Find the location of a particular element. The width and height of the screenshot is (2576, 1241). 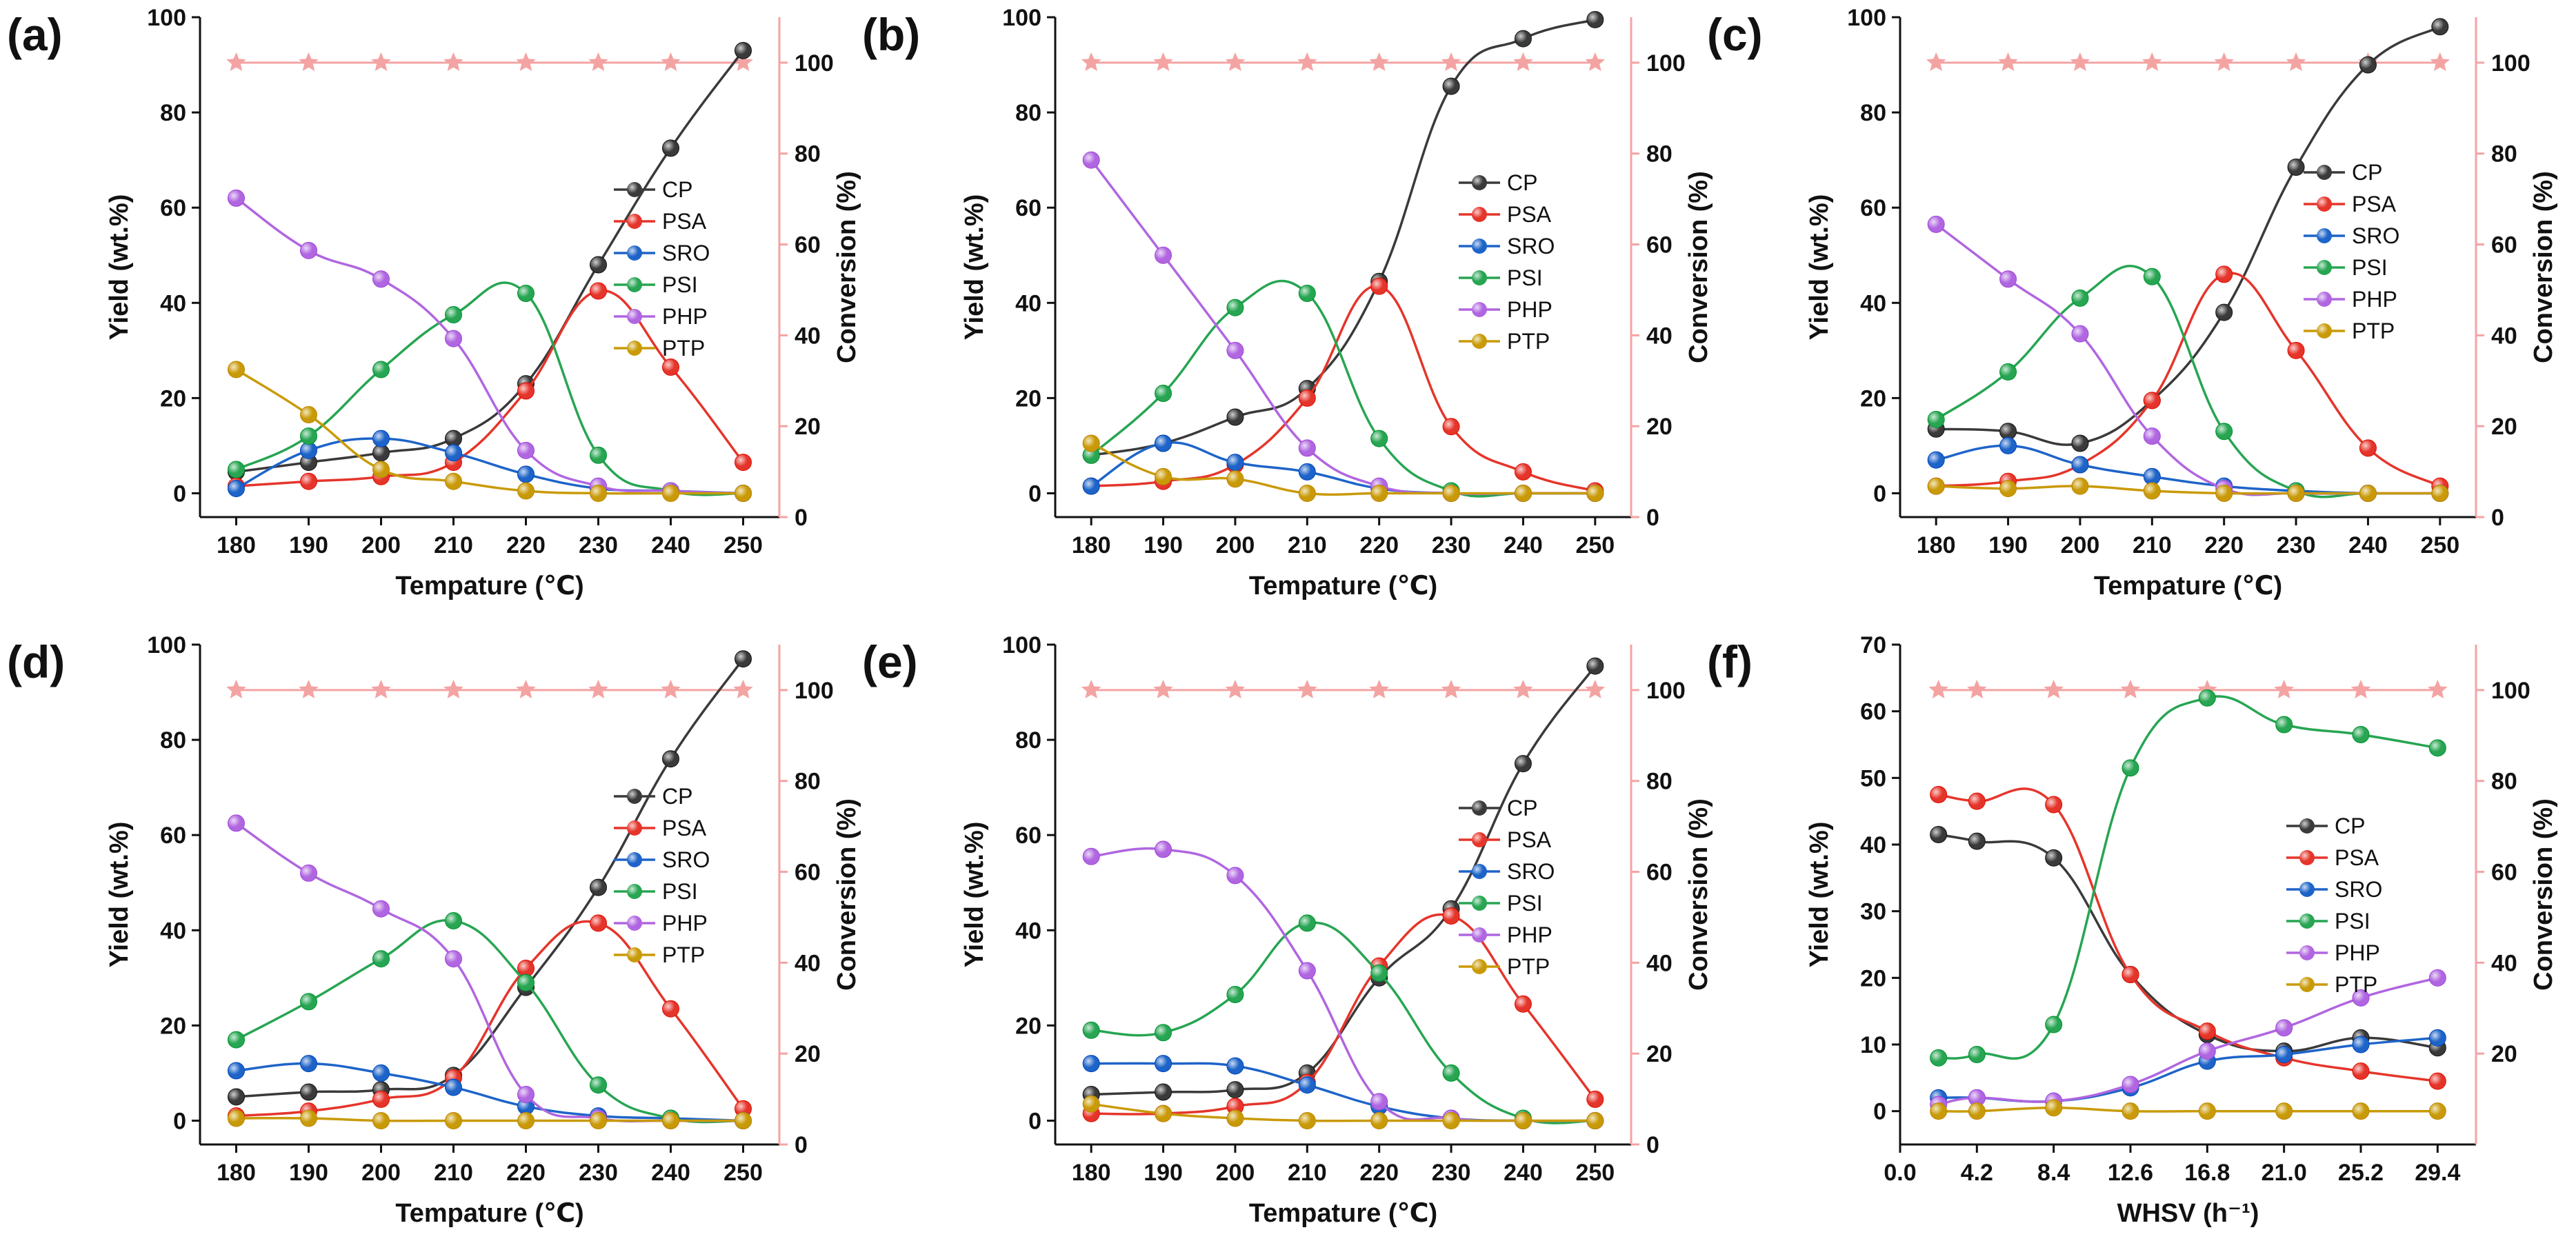

y-tick-label: 40 is located at coordinates (173, 303).